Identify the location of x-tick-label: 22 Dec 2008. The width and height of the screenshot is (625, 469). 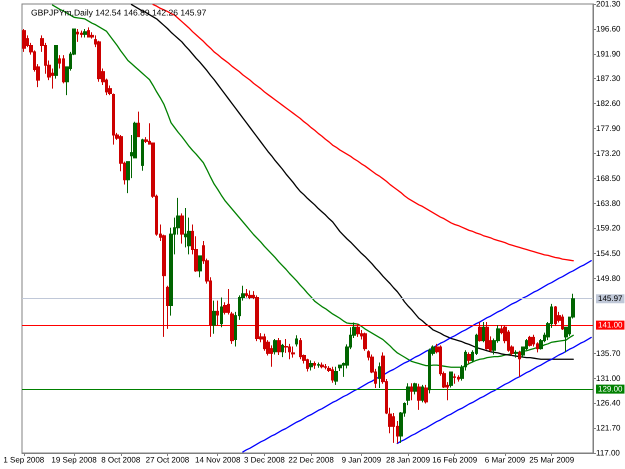
(311, 460).